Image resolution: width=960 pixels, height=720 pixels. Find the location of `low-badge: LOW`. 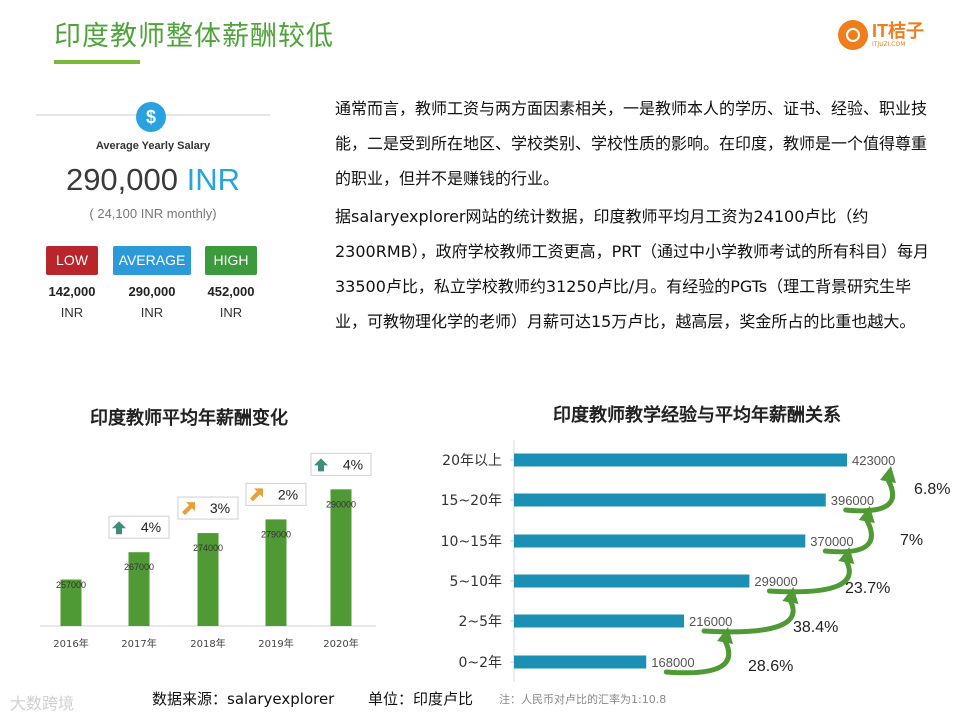

low-badge: LOW is located at coordinates (72, 260).